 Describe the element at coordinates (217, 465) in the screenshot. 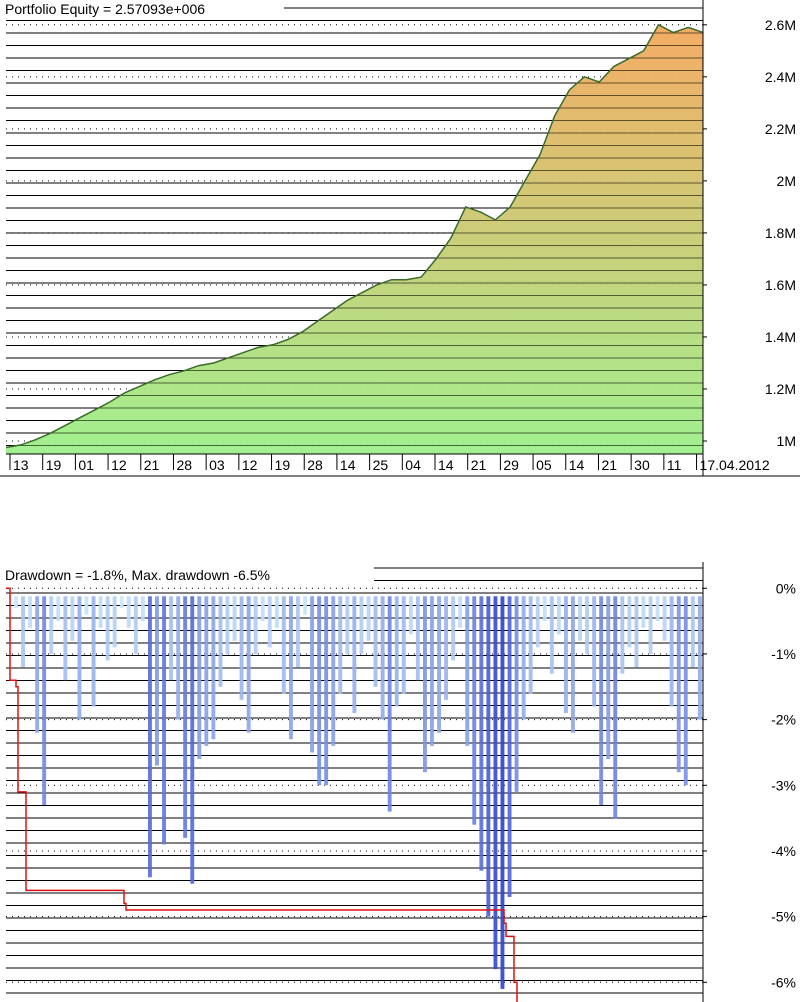

I see `x-tick-label: 03` at that location.